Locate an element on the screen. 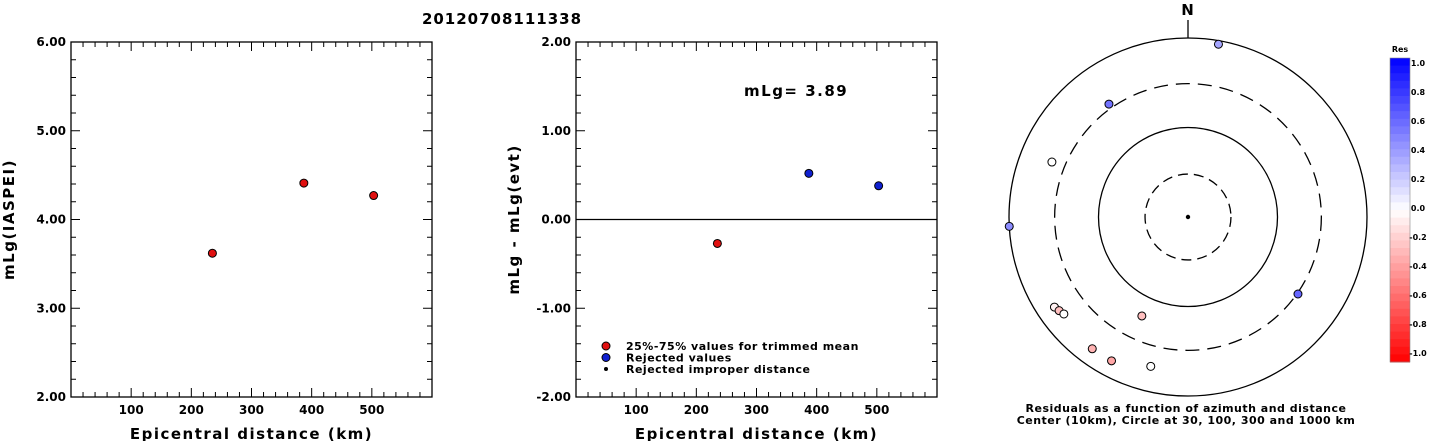 The height and width of the screenshot is (441, 1437). legend-label: Rejected improper distance is located at coordinates (718, 369).